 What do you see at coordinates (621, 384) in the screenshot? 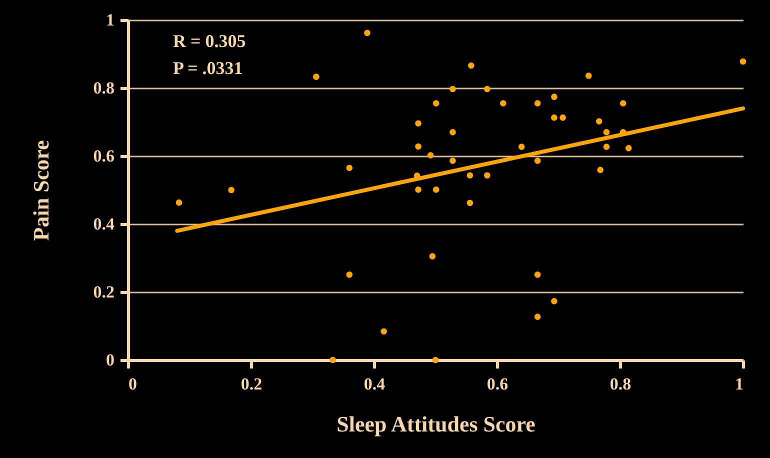
I see `x-tick-label: 0.8` at bounding box center [621, 384].